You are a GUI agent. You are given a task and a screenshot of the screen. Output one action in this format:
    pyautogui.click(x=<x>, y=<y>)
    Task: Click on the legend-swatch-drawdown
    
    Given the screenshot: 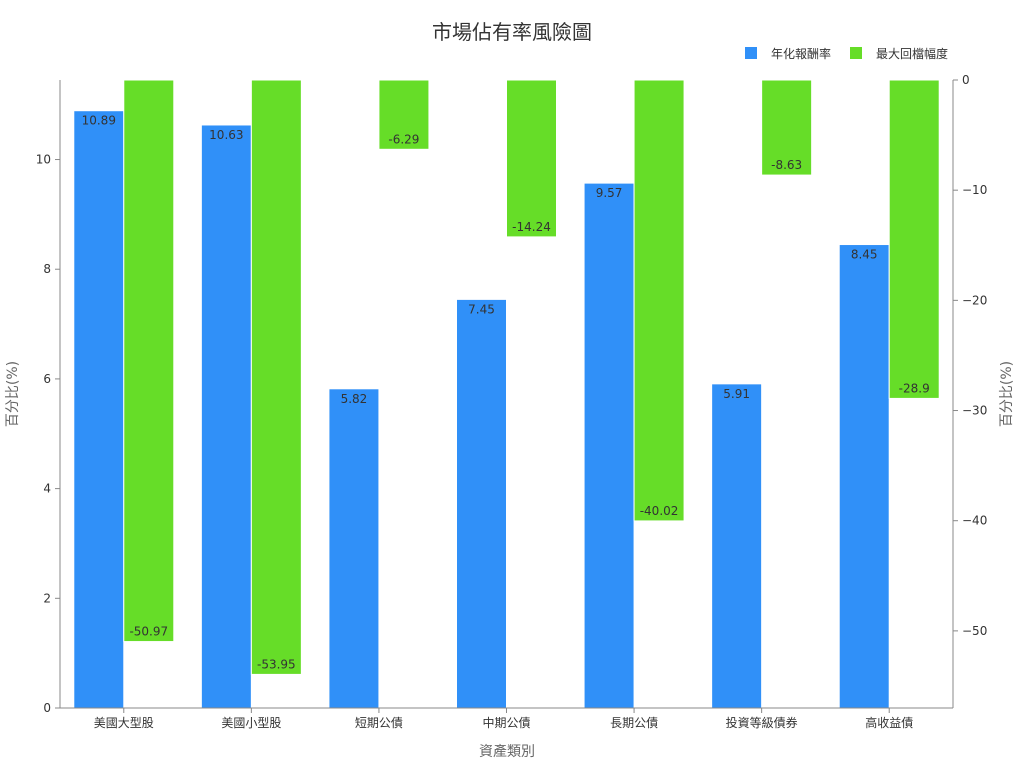 What is the action you would take?
    pyautogui.click(x=856, y=53)
    